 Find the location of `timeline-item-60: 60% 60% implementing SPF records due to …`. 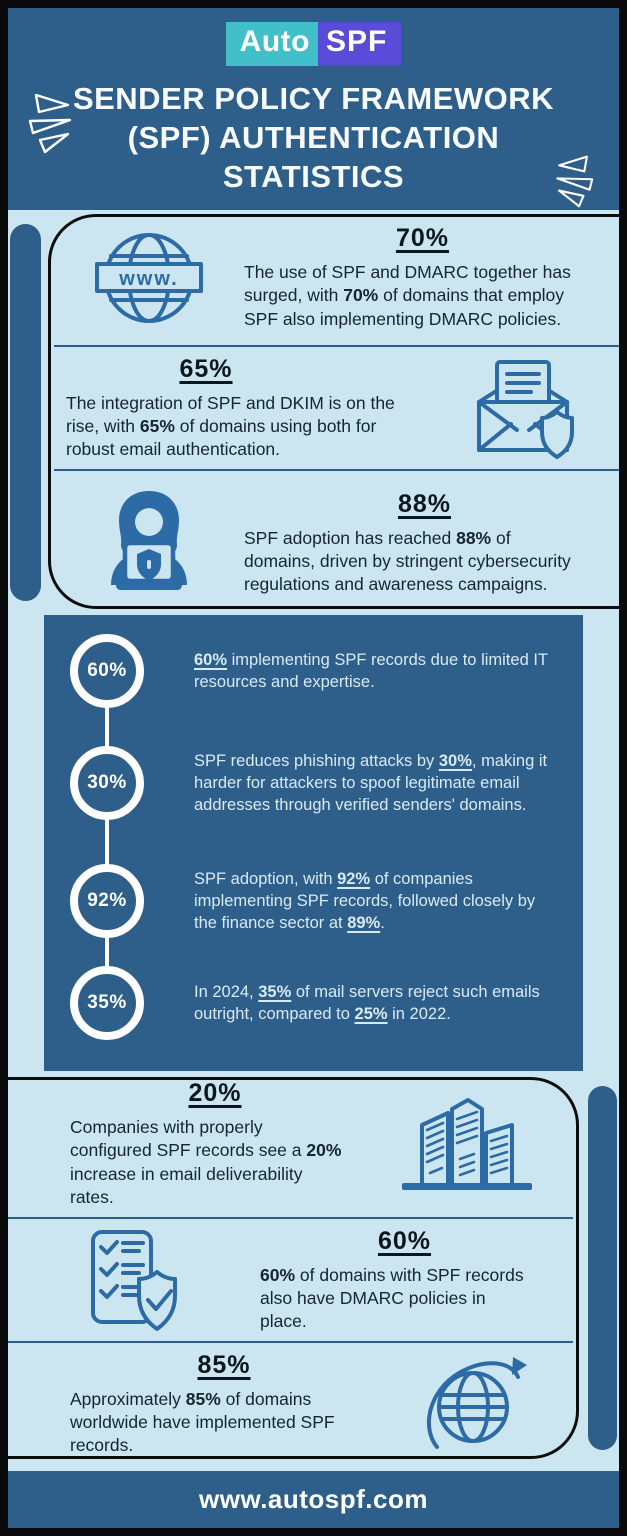

timeline-item-60: 60% 60% implementing SPF records due to … is located at coordinates (313, 671).